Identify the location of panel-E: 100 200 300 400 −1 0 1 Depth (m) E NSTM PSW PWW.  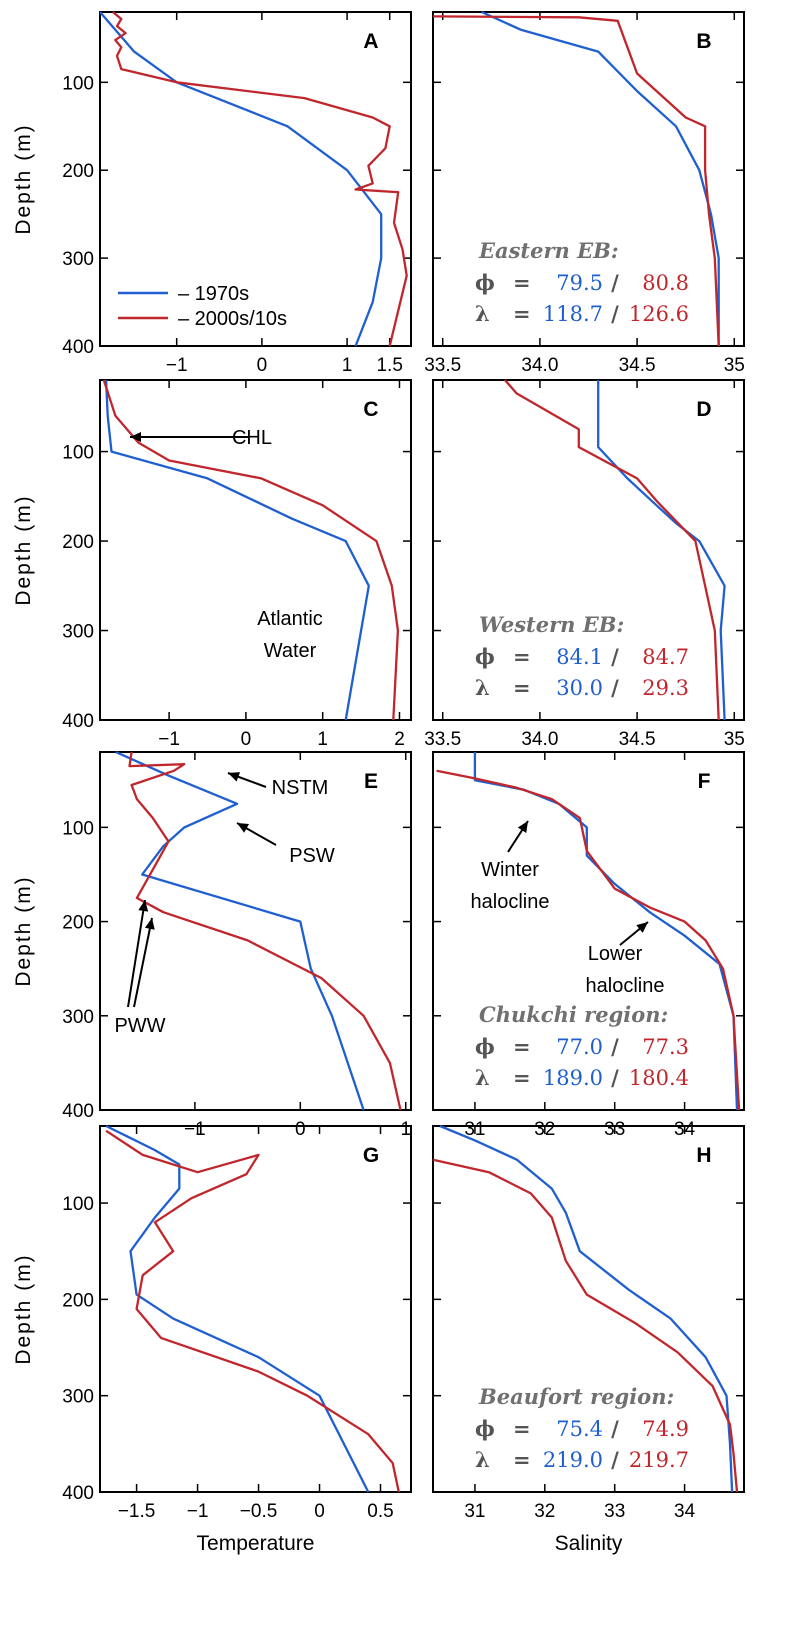
(212, 945).